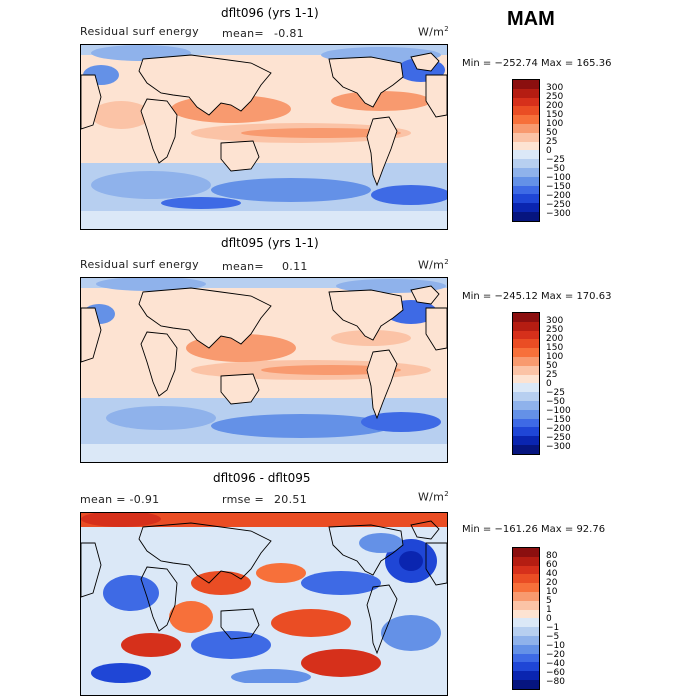  I want to click on colorbar-label: −1, so click(553, 628).